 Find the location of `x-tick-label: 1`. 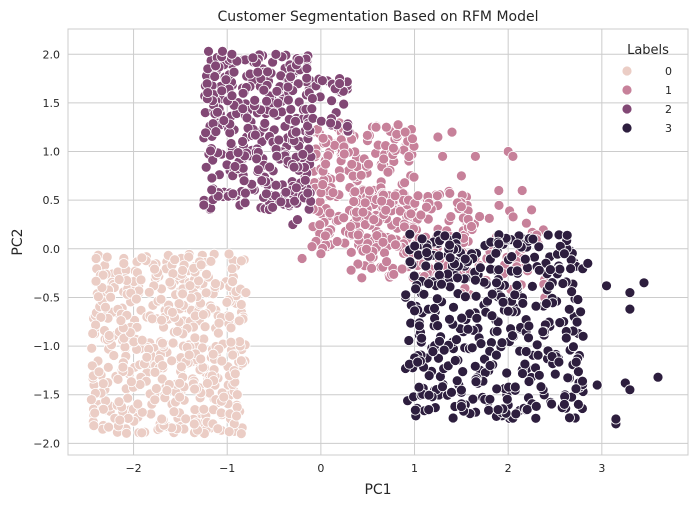

x-tick-label: 1 is located at coordinates (414, 468).